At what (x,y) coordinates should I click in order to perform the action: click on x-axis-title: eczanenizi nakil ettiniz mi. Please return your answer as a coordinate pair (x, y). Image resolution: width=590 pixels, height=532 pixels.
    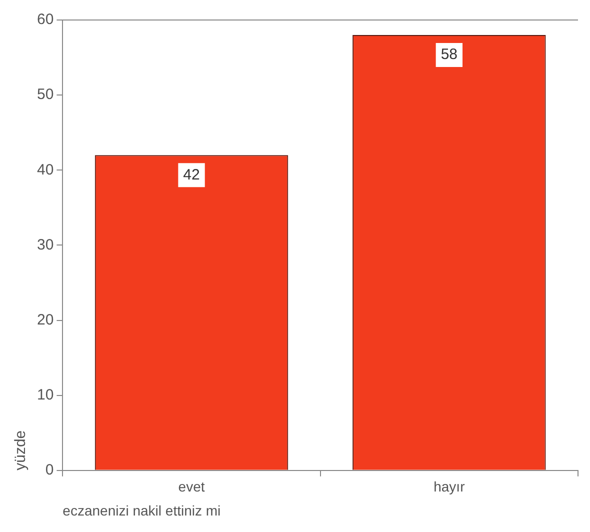
    Looking at the image, I should click on (141, 510).